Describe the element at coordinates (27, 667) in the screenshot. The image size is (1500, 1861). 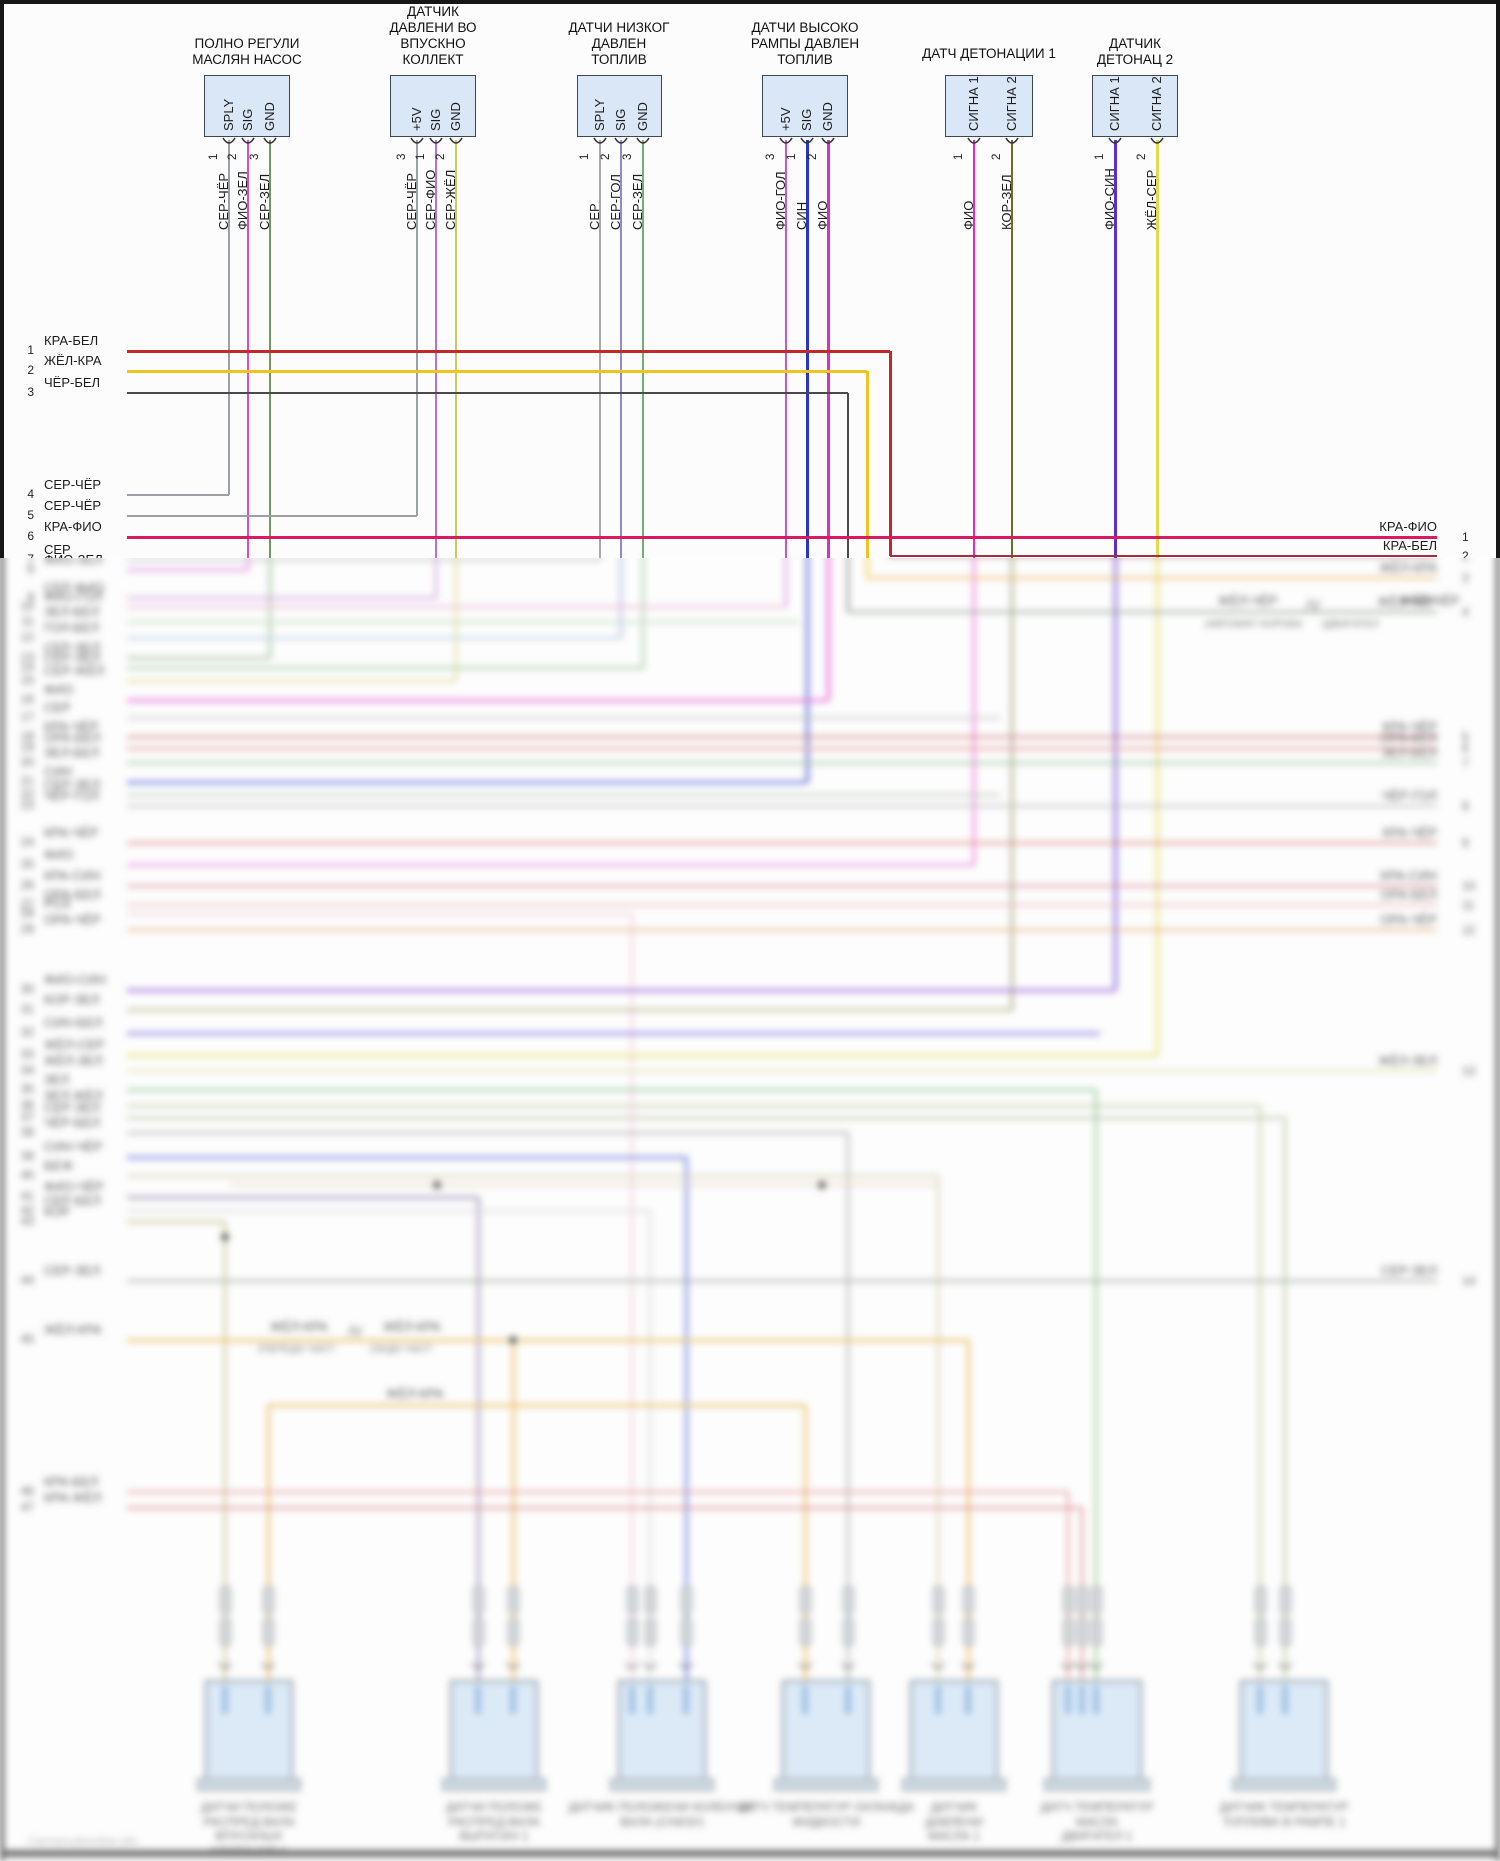
I see `row-number-left: 14` at that location.